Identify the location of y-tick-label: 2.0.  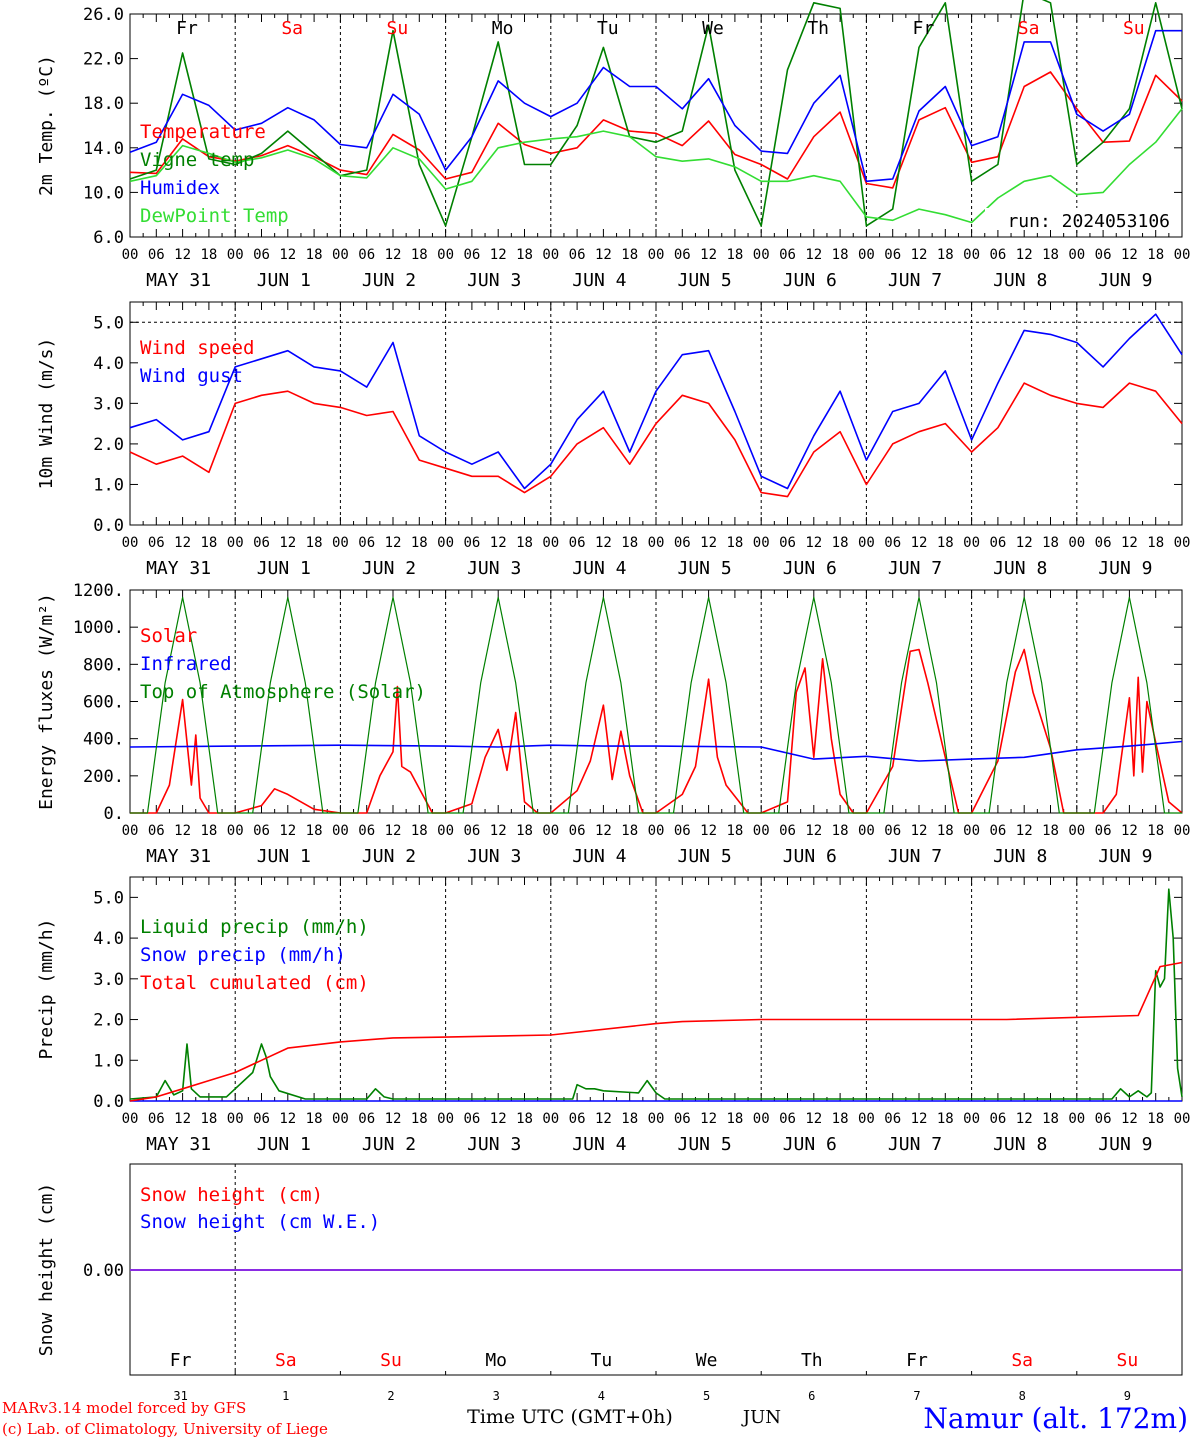
(108, 1021).